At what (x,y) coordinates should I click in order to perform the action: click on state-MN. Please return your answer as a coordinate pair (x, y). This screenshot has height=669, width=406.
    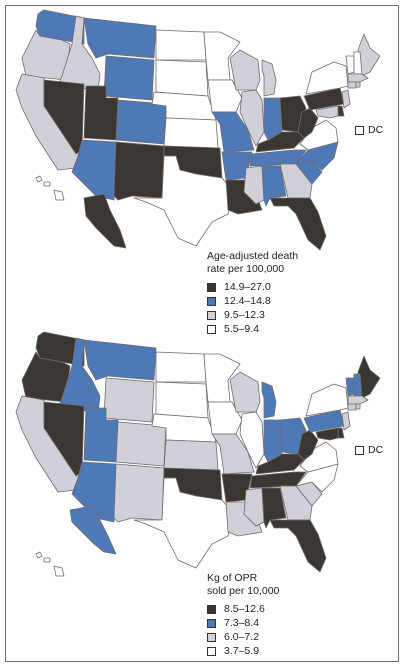
    Looking at the image, I should click on (222, 378).